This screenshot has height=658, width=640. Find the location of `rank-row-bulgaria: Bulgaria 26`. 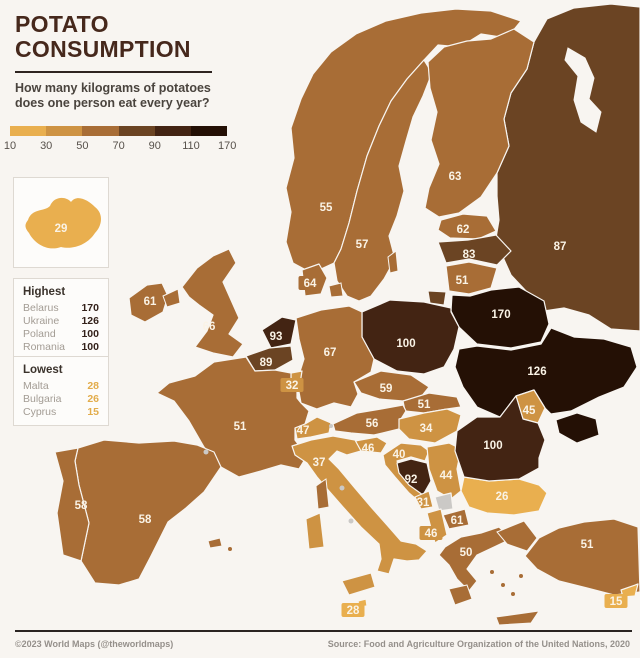

rank-row-bulgaria: Bulgaria 26 is located at coordinates (61, 399).